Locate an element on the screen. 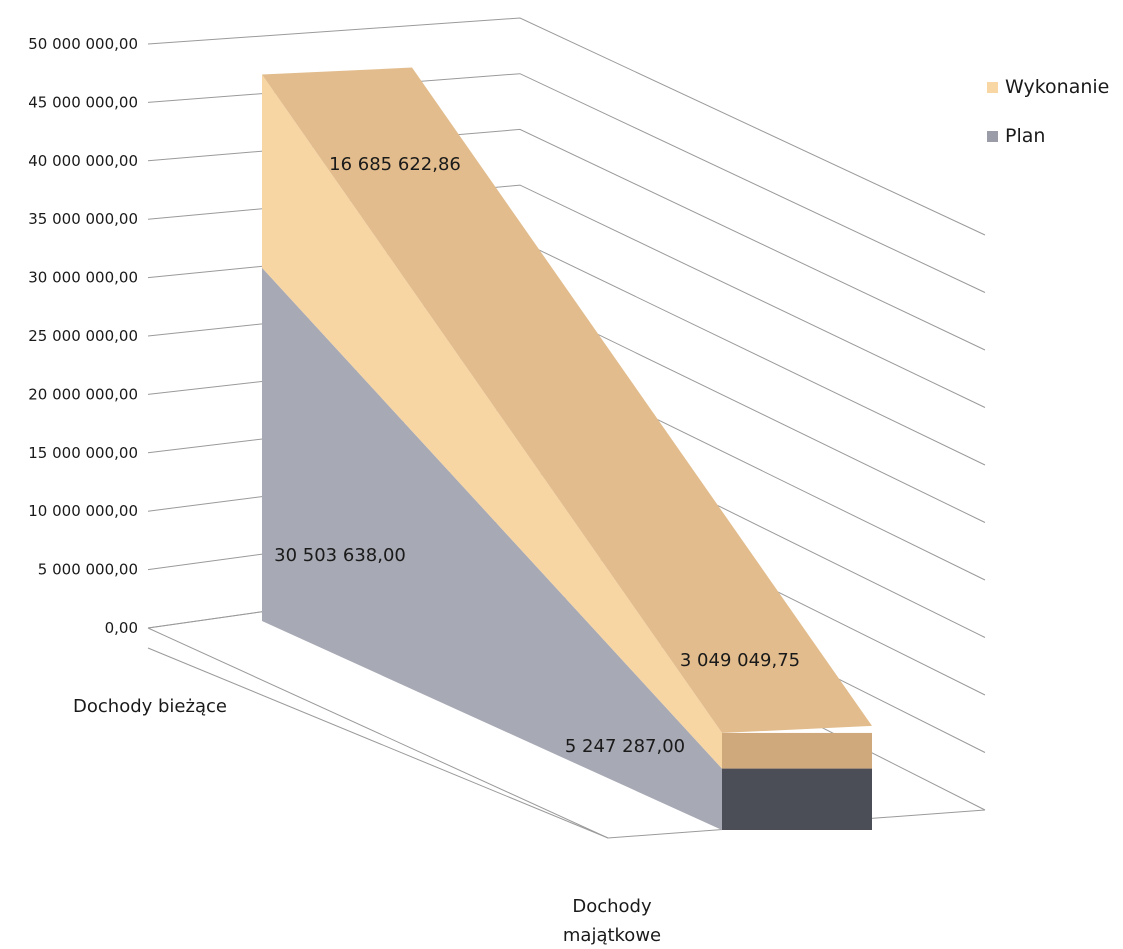 This screenshot has width=1123, height=949. category-label: majątkowe is located at coordinates (612, 935).